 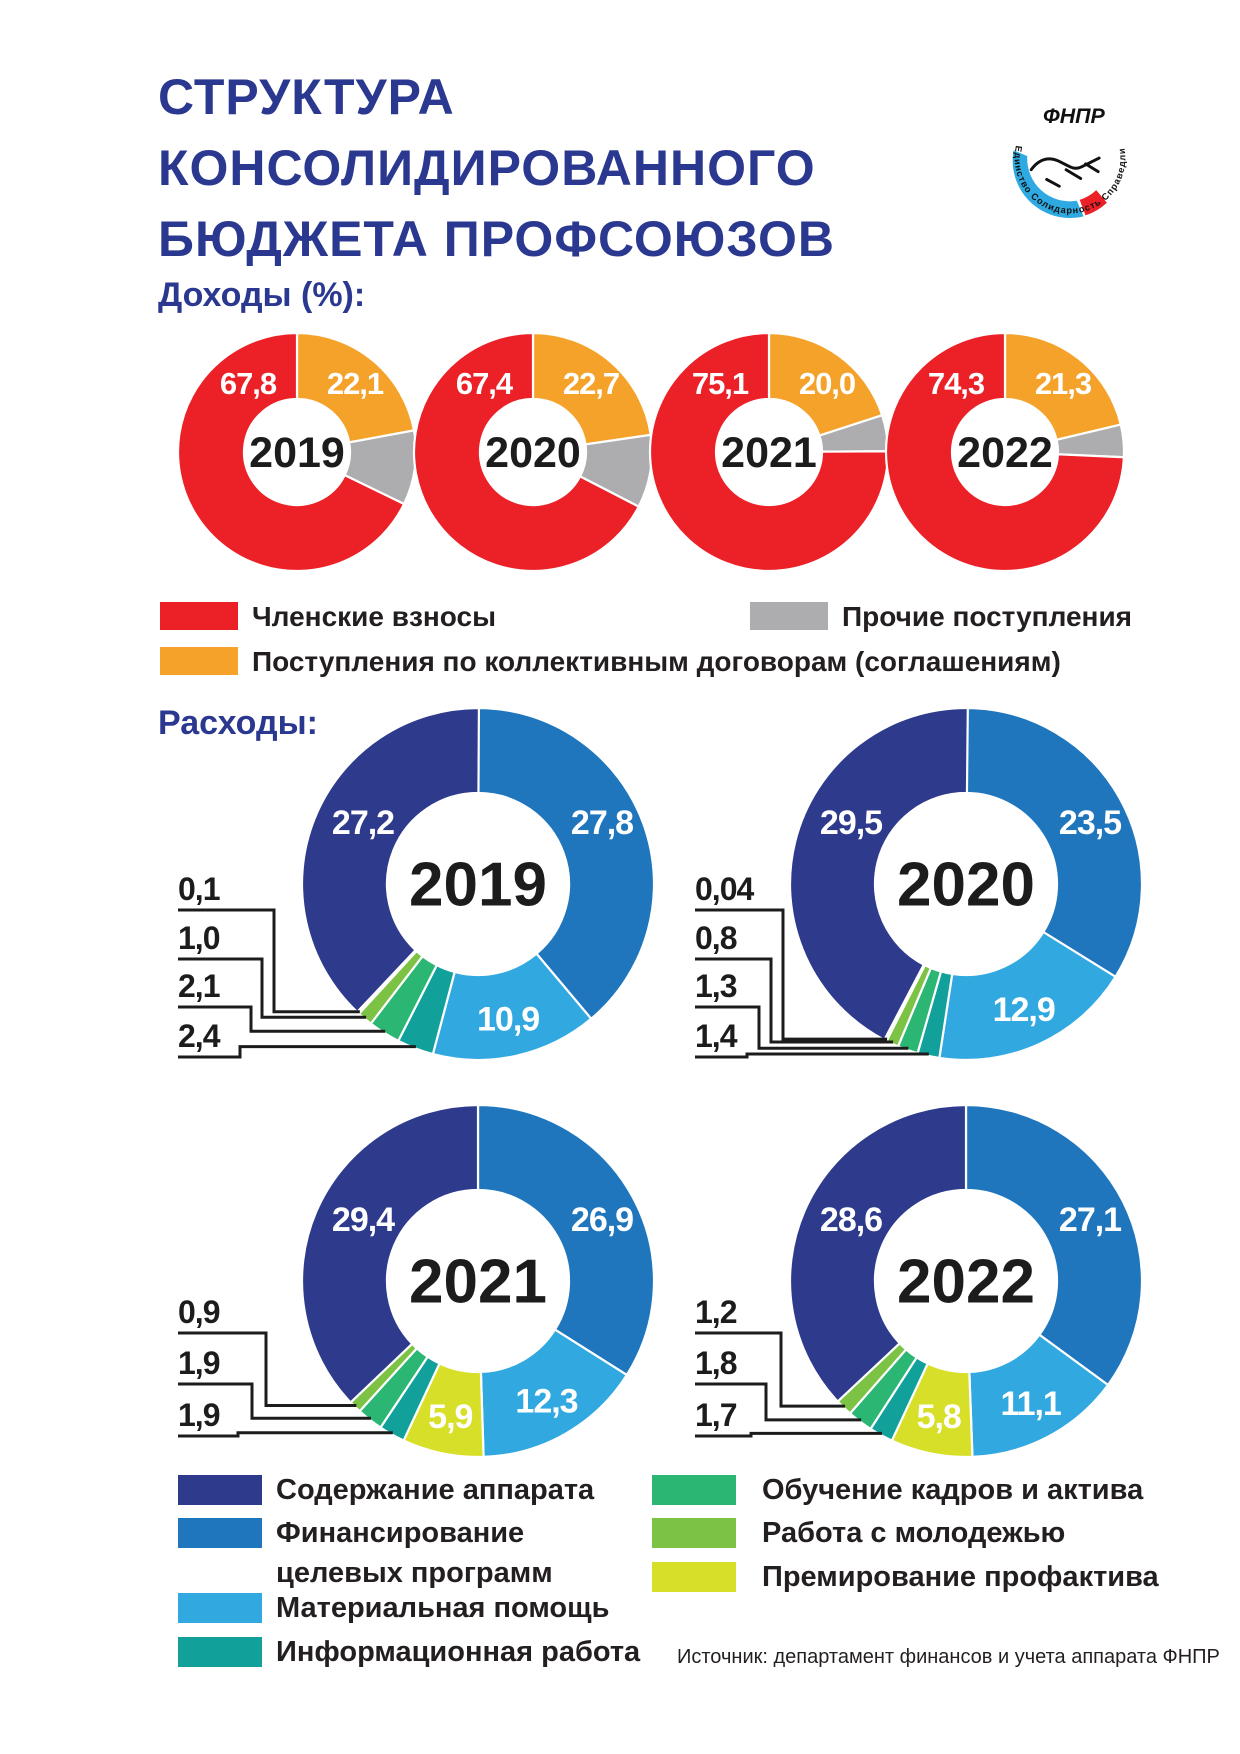 What do you see at coordinates (1024, 1010) in the screenshot?
I see `slice-value-label: 12,9` at bounding box center [1024, 1010].